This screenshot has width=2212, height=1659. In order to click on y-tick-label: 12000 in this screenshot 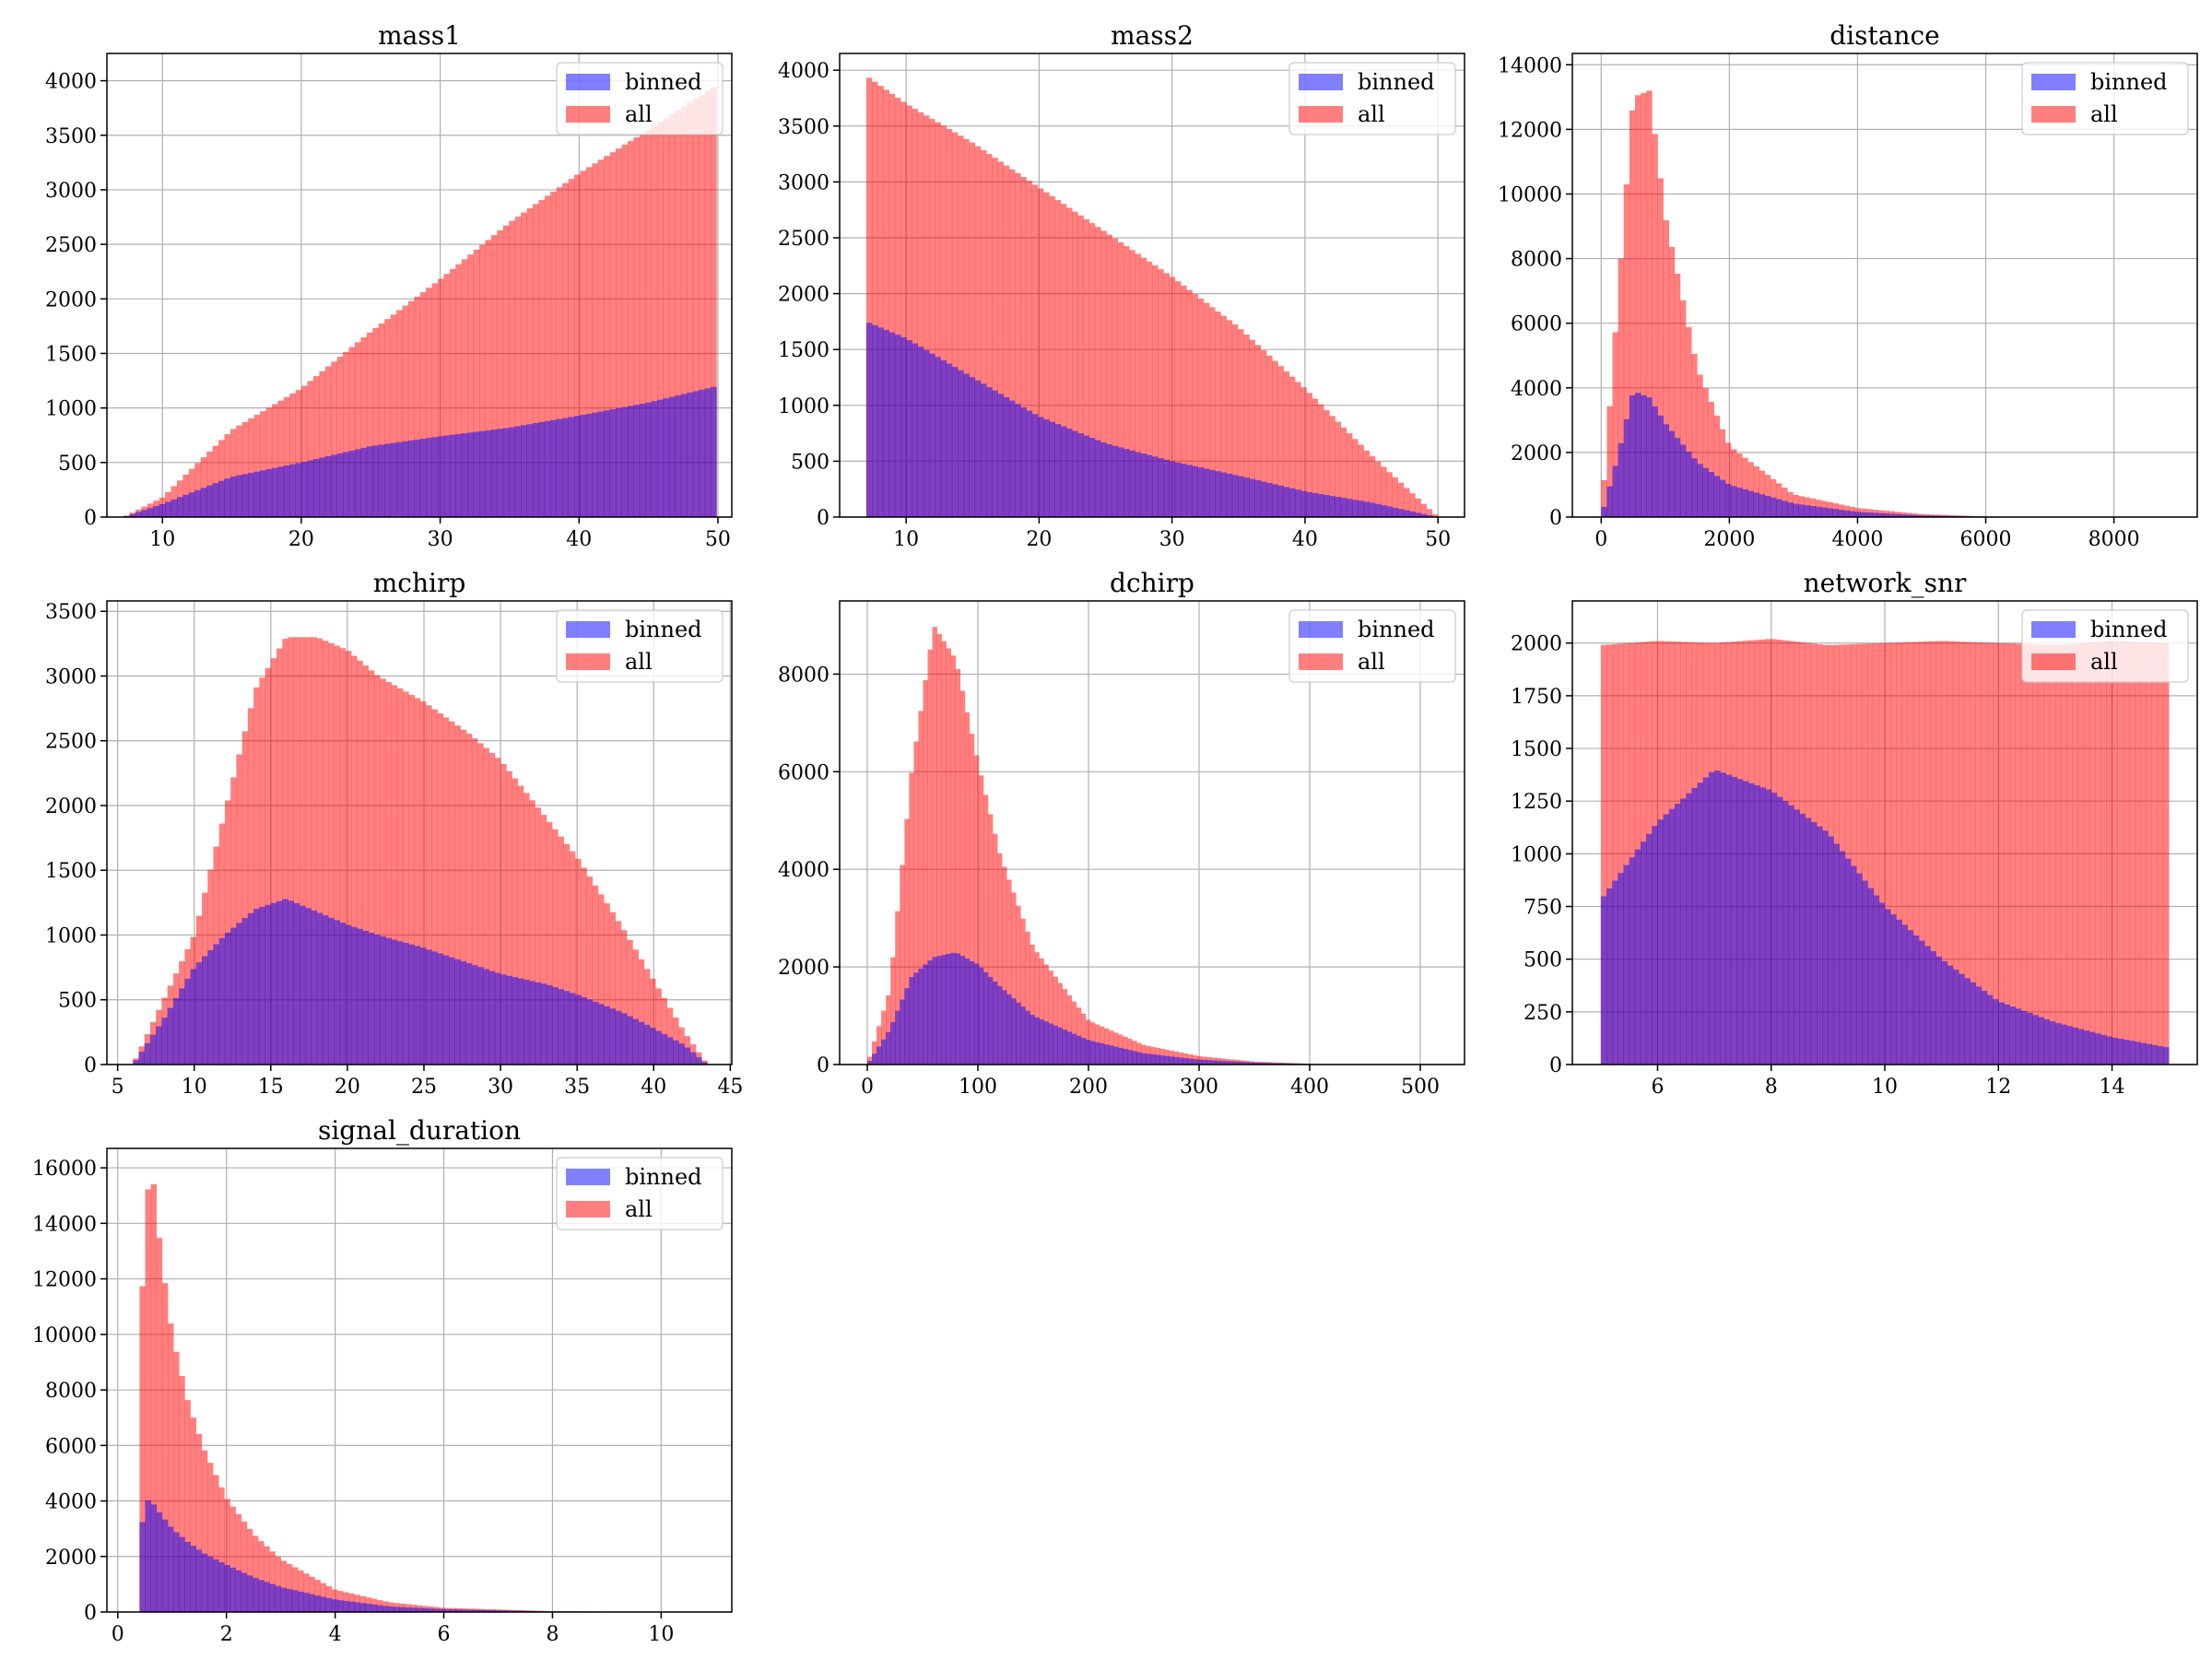, I will do `click(1530, 130)`.